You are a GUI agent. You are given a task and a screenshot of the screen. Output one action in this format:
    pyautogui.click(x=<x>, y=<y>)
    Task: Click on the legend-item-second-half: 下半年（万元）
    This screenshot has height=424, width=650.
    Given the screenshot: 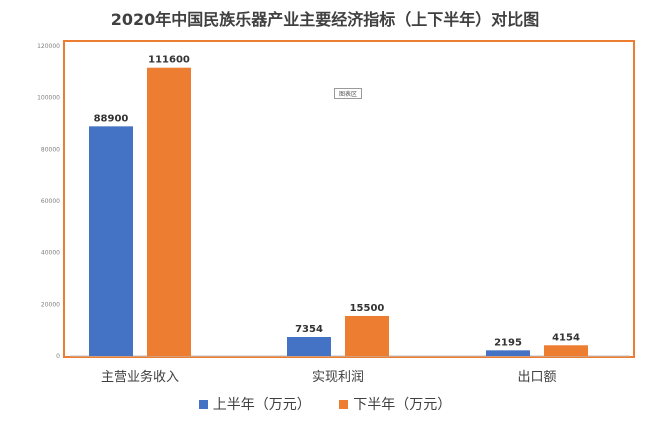 What is the action you would take?
    pyautogui.click(x=395, y=404)
    